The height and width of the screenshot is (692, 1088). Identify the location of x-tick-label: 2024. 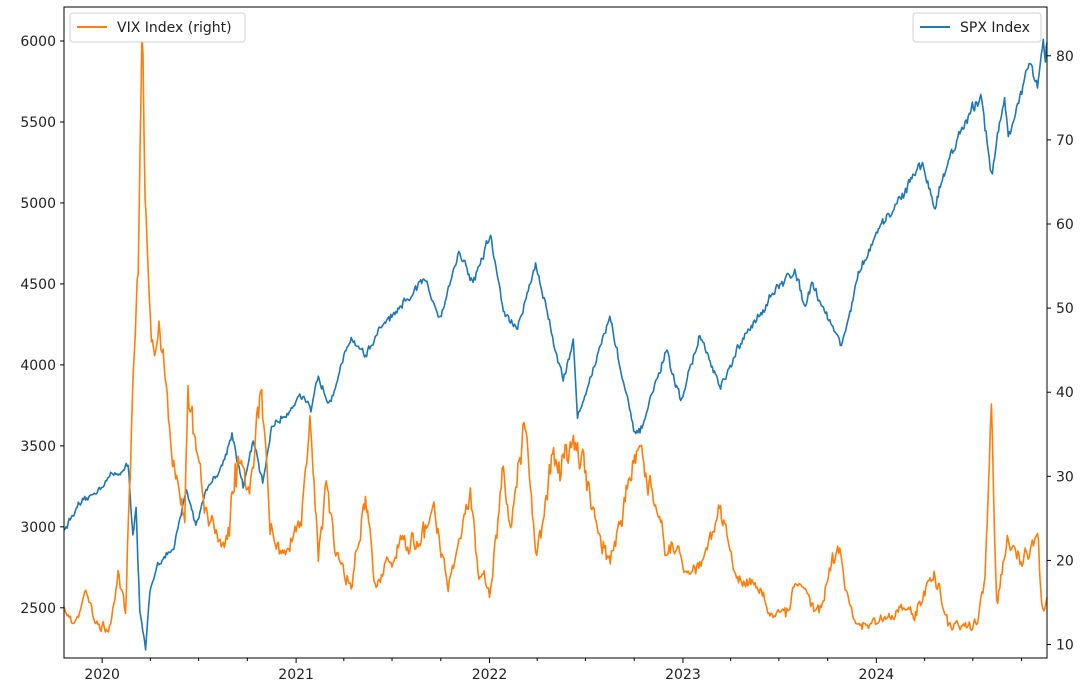
(877, 675).